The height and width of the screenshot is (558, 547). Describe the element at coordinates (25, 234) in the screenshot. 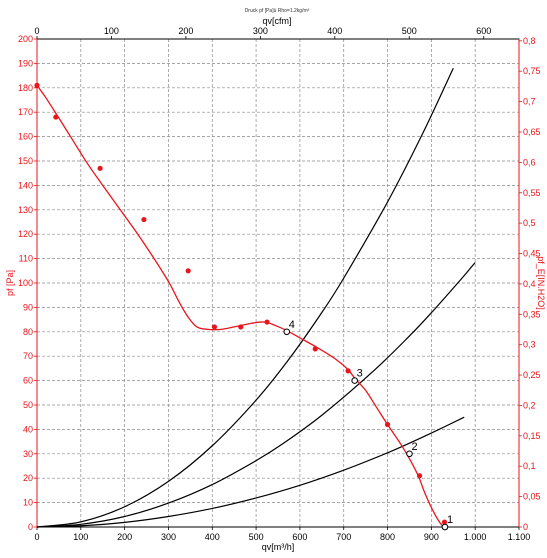

I see `y-tick-label: 120` at that location.